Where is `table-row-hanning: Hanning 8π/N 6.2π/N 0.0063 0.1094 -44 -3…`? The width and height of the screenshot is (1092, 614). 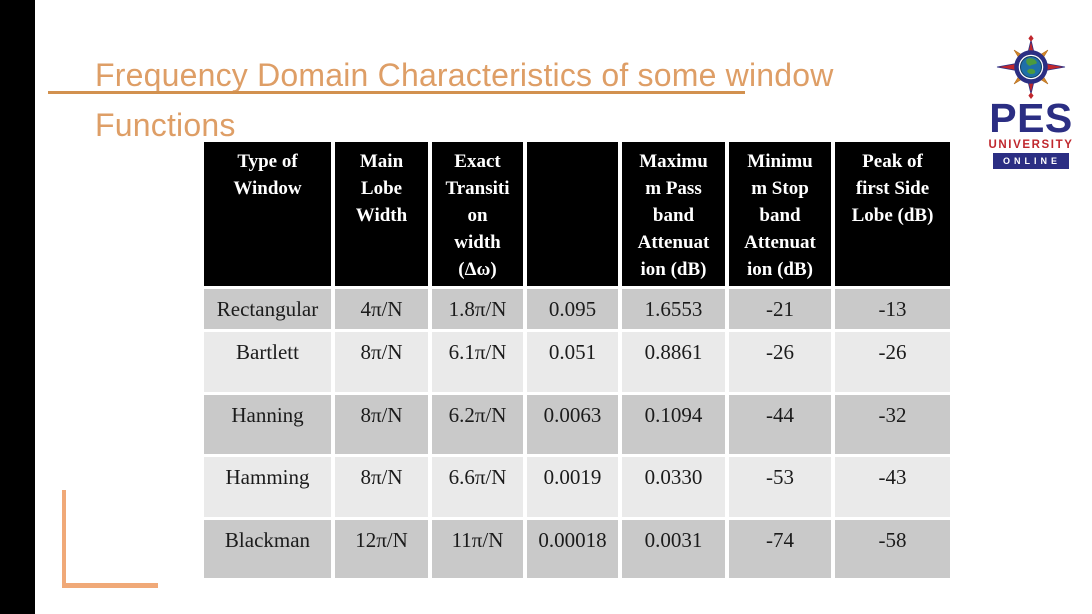
table-row-hanning: Hanning 8π/N 6.2π/N 0.0063 0.1094 -44 -3… is located at coordinates (577, 423).